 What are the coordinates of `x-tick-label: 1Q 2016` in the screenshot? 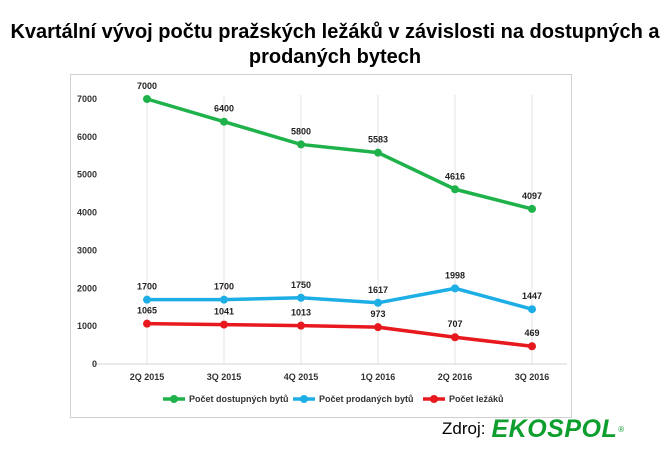 It's located at (378, 377).